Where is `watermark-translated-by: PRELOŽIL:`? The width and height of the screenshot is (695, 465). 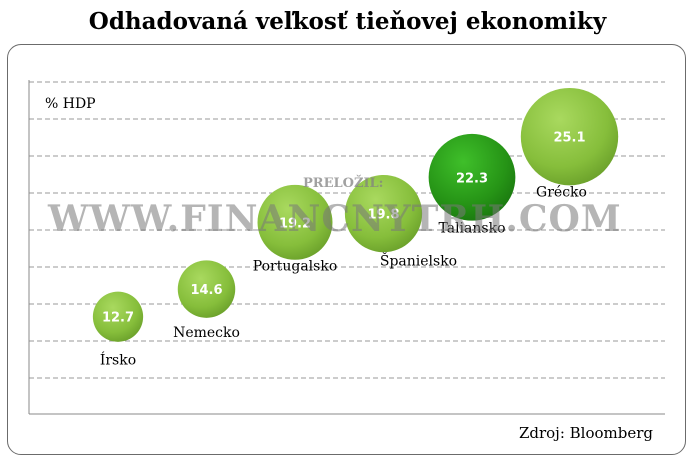
watermark-translated-by: PRELOŽIL: is located at coordinates (343, 183).